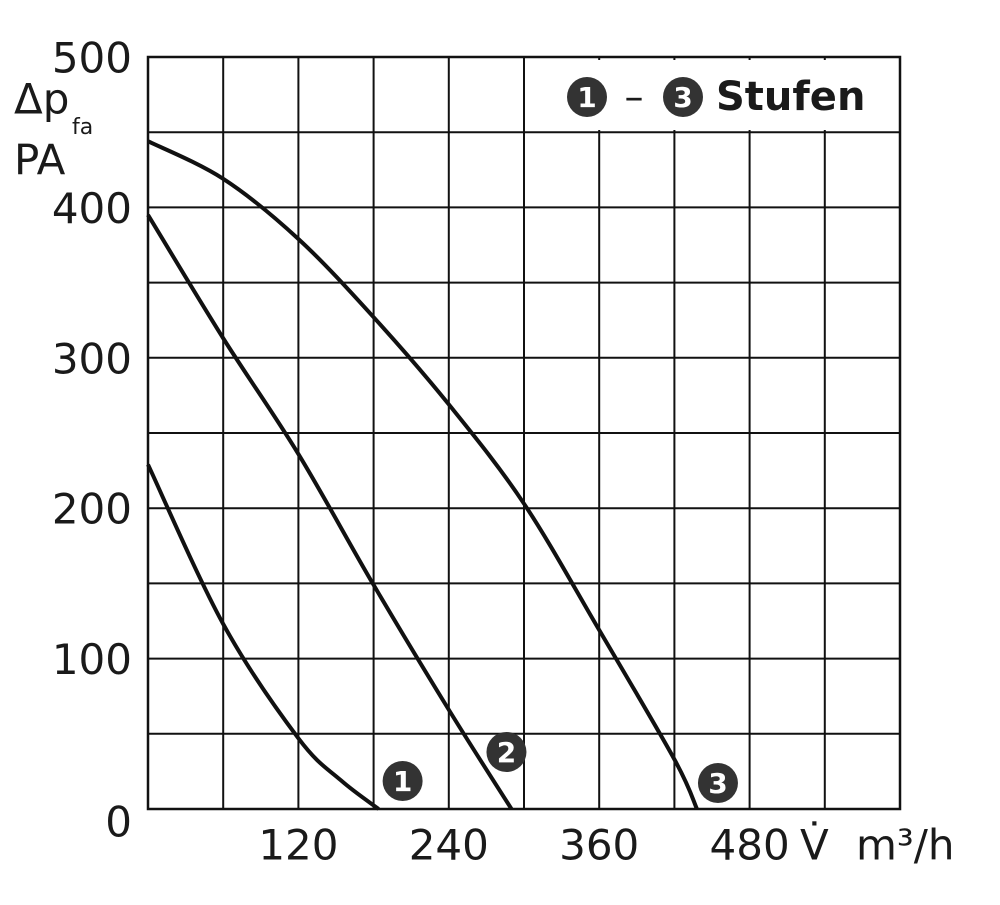 This screenshot has width=1000, height=905. I want to click on legend-text: Stufen, so click(790, 97).